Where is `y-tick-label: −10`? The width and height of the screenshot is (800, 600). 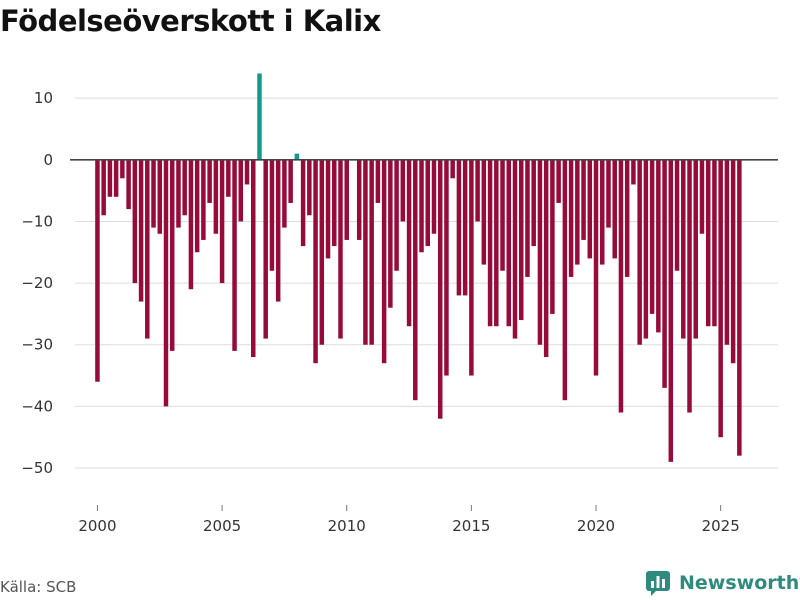 y-tick-label: −10 is located at coordinates (37, 221).